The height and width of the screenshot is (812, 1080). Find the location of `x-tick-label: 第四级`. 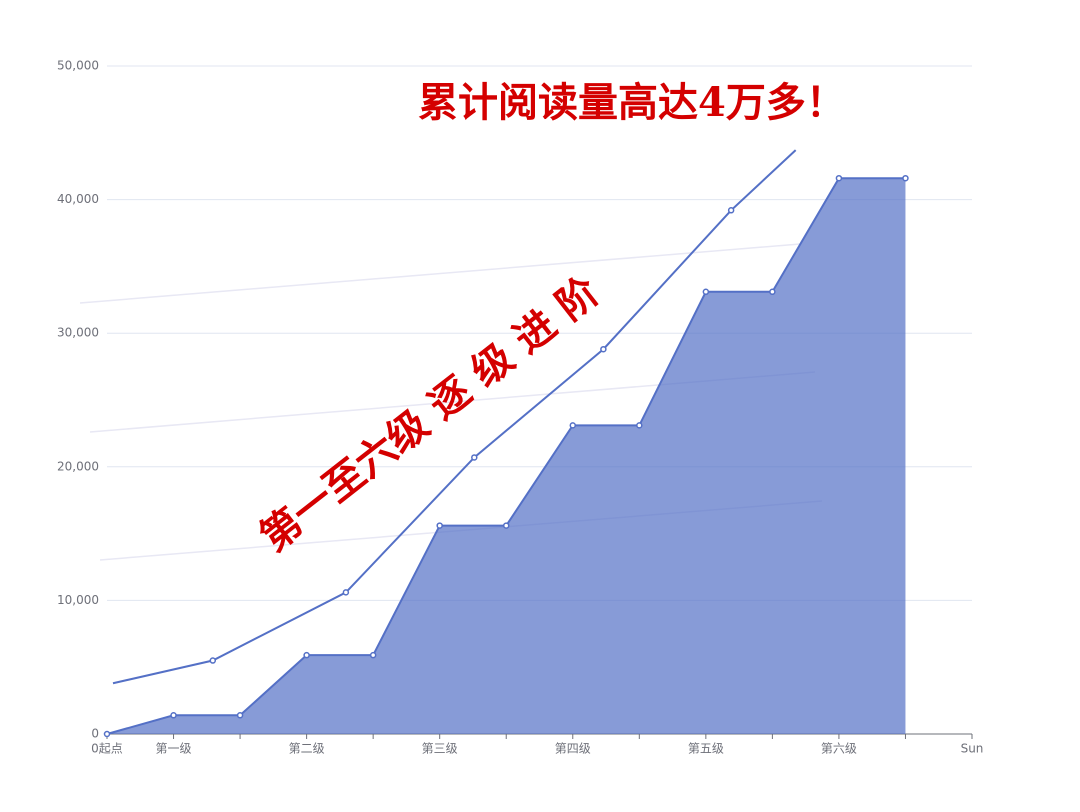

x-tick-label: 第四级 is located at coordinates (573, 749).